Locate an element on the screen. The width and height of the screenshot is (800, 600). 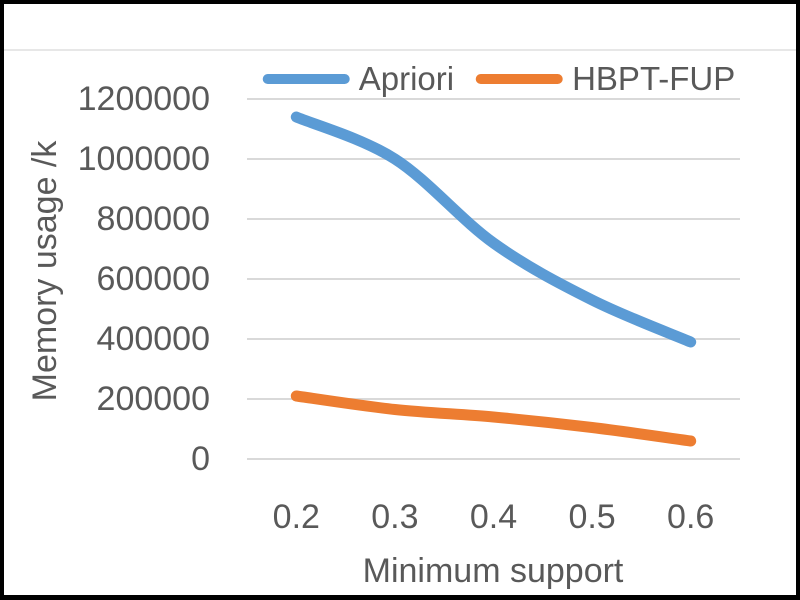
x-tick-label: 0.3 is located at coordinates (395, 517).